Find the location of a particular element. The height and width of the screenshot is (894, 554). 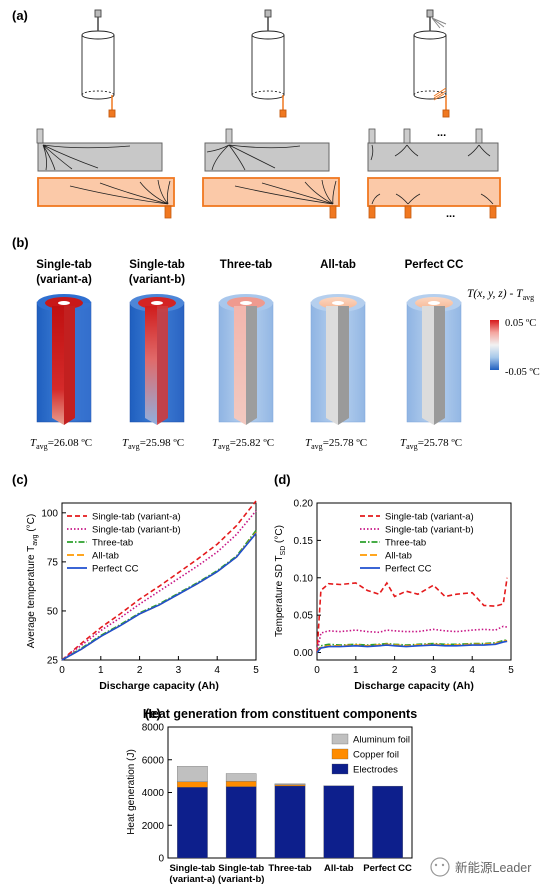

legend-label: Aluminum foil is located at coordinates (381, 740).